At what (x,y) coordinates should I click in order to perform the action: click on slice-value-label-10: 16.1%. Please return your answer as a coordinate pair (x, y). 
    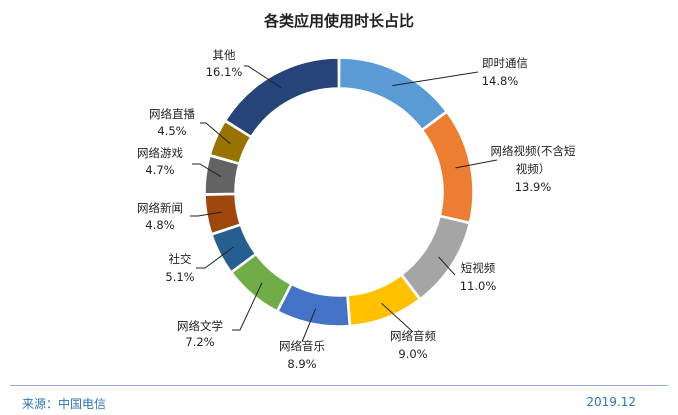
    Looking at the image, I should click on (224, 72).